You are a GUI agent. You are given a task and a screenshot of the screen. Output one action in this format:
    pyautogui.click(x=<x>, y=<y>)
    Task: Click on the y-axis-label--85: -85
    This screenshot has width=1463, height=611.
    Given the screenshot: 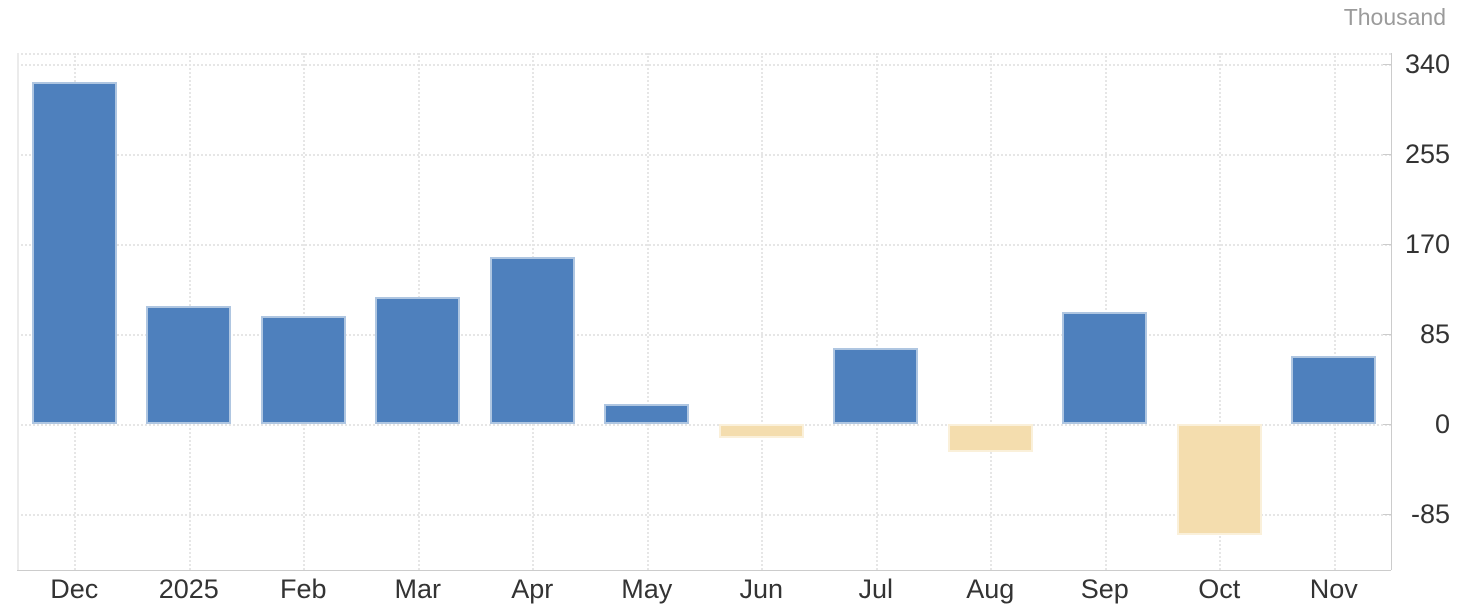 What is the action you would take?
    pyautogui.click(x=1430, y=514)
    